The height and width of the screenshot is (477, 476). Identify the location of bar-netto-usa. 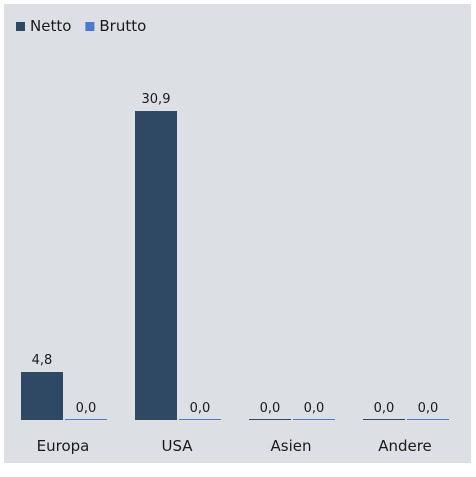
(156, 265).